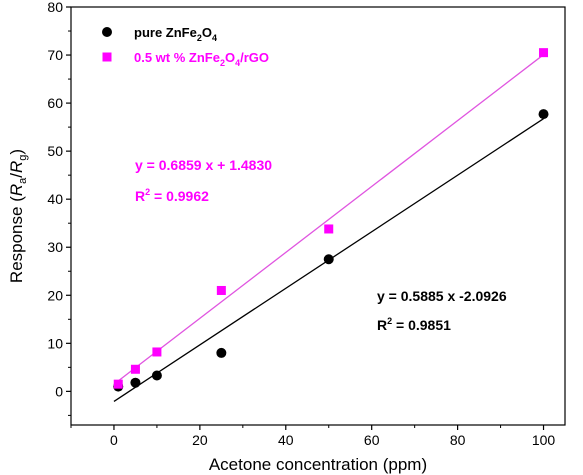  Describe the element at coordinates (55, 343) in the screenshot. I see `y-tick-label: 10` at that location.